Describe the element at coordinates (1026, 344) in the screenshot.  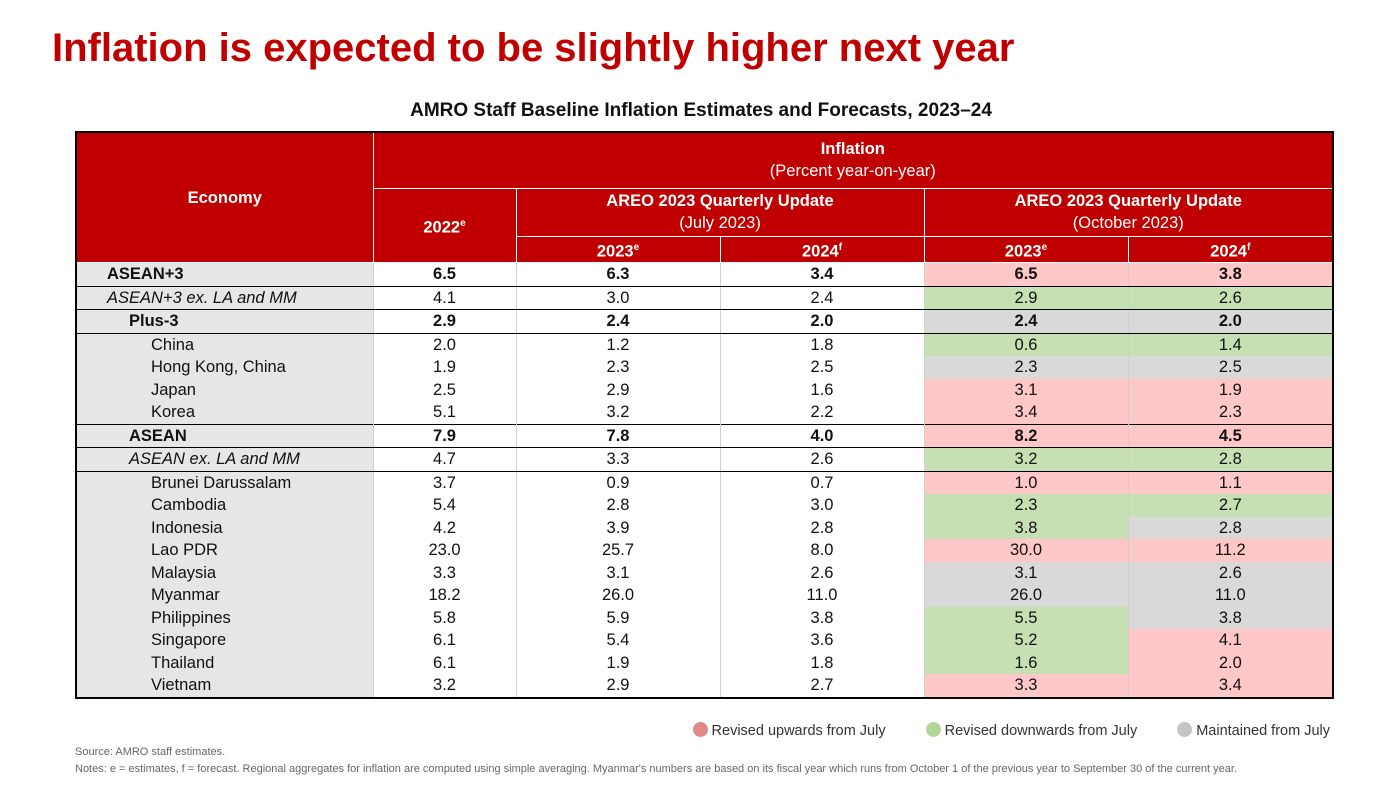
I see `value: 0.6` at that location.